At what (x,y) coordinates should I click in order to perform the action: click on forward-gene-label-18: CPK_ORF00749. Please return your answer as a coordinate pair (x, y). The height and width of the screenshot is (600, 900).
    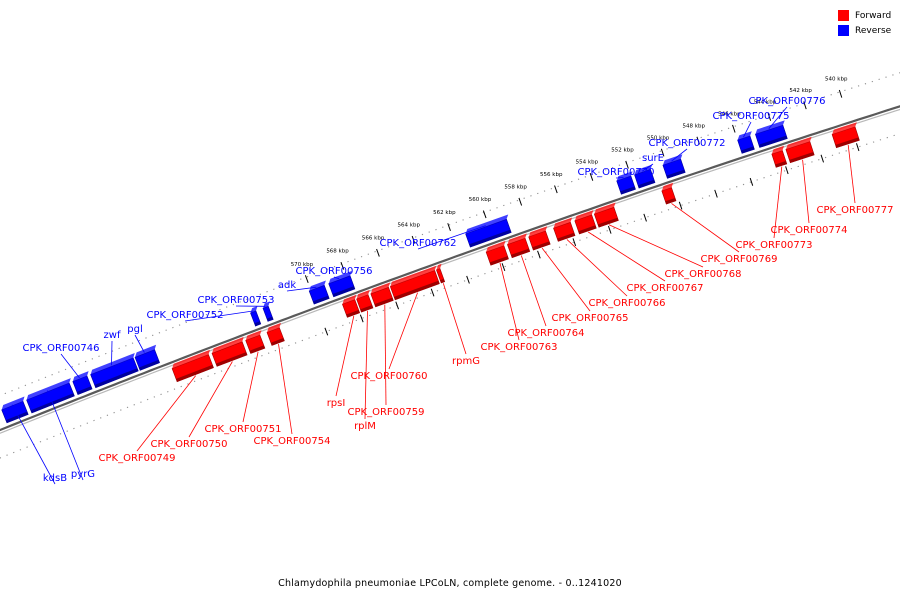
    Looking at the image, I should click on (137, 458).